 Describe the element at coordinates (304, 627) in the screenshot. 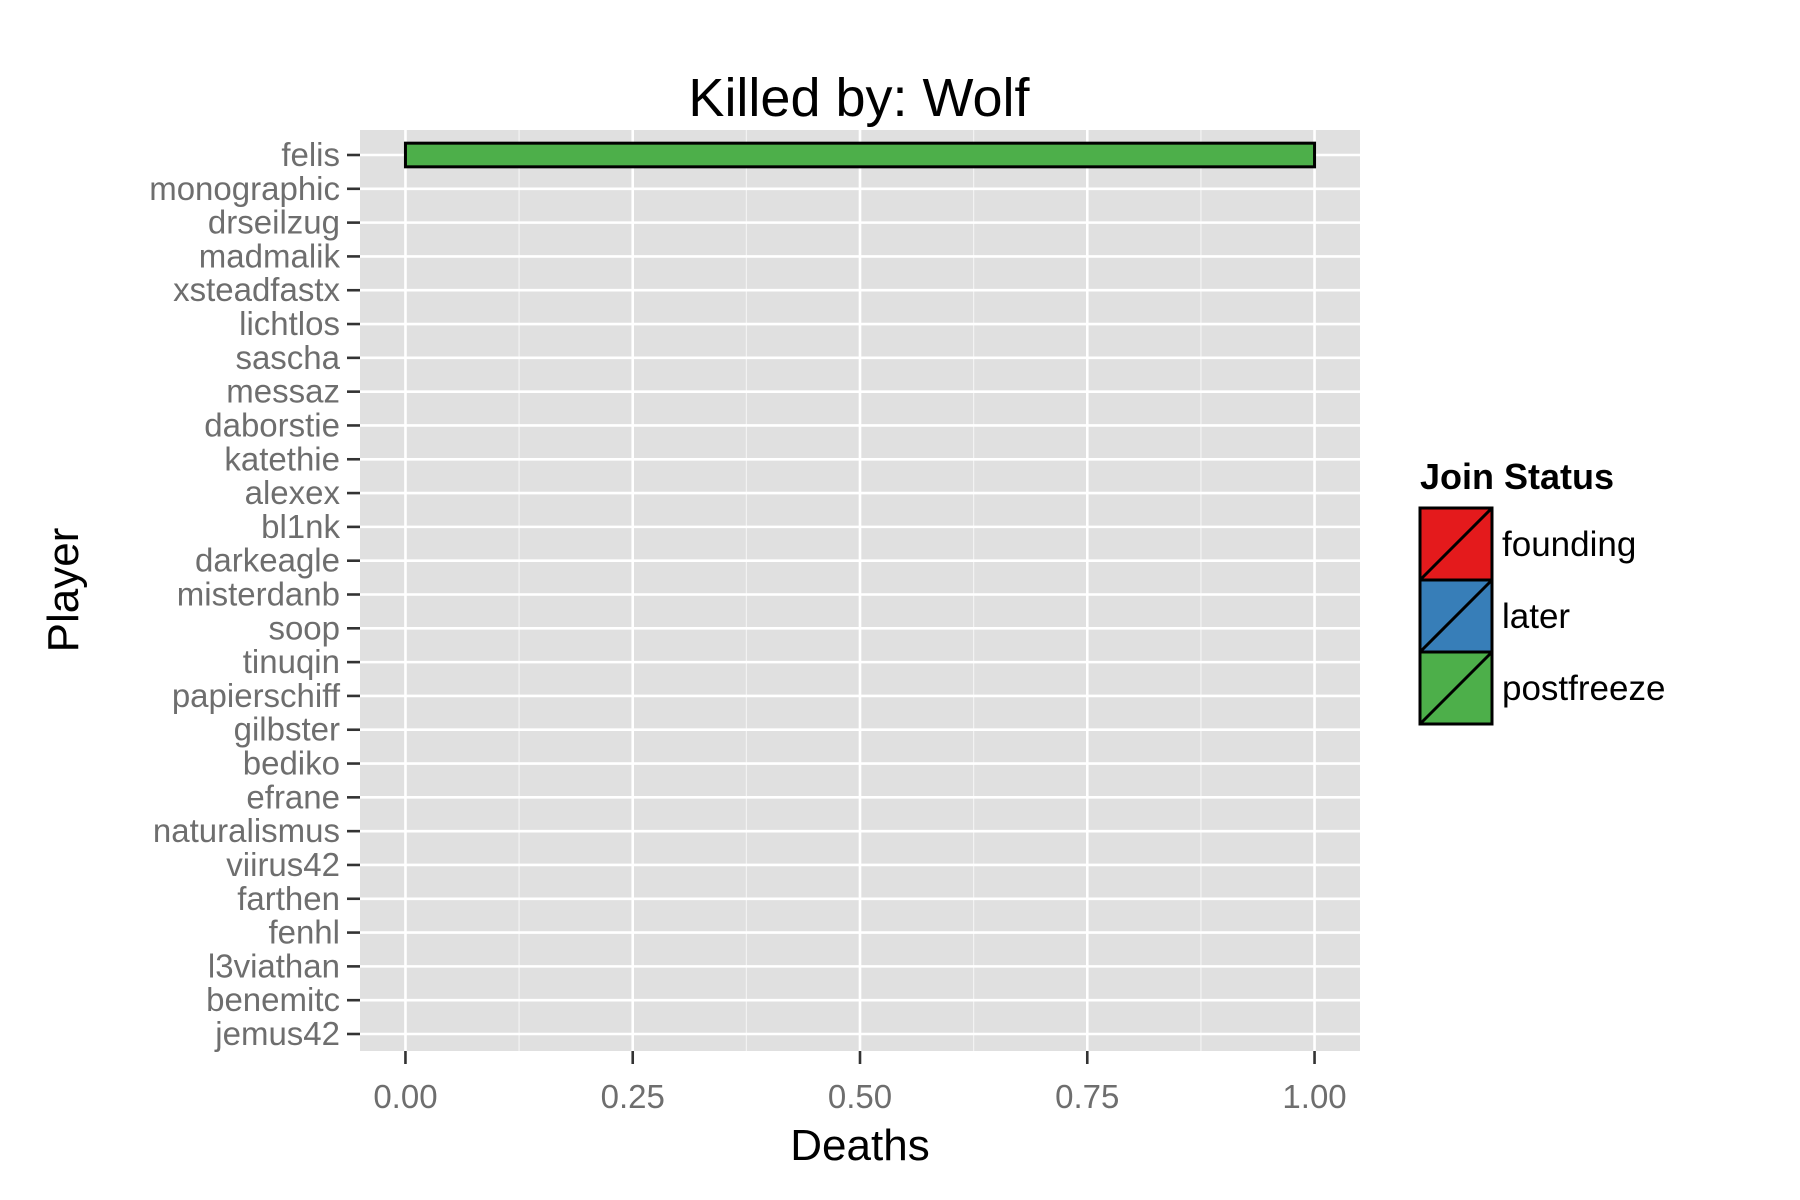

I see `y-tick-label: soop` at that location.